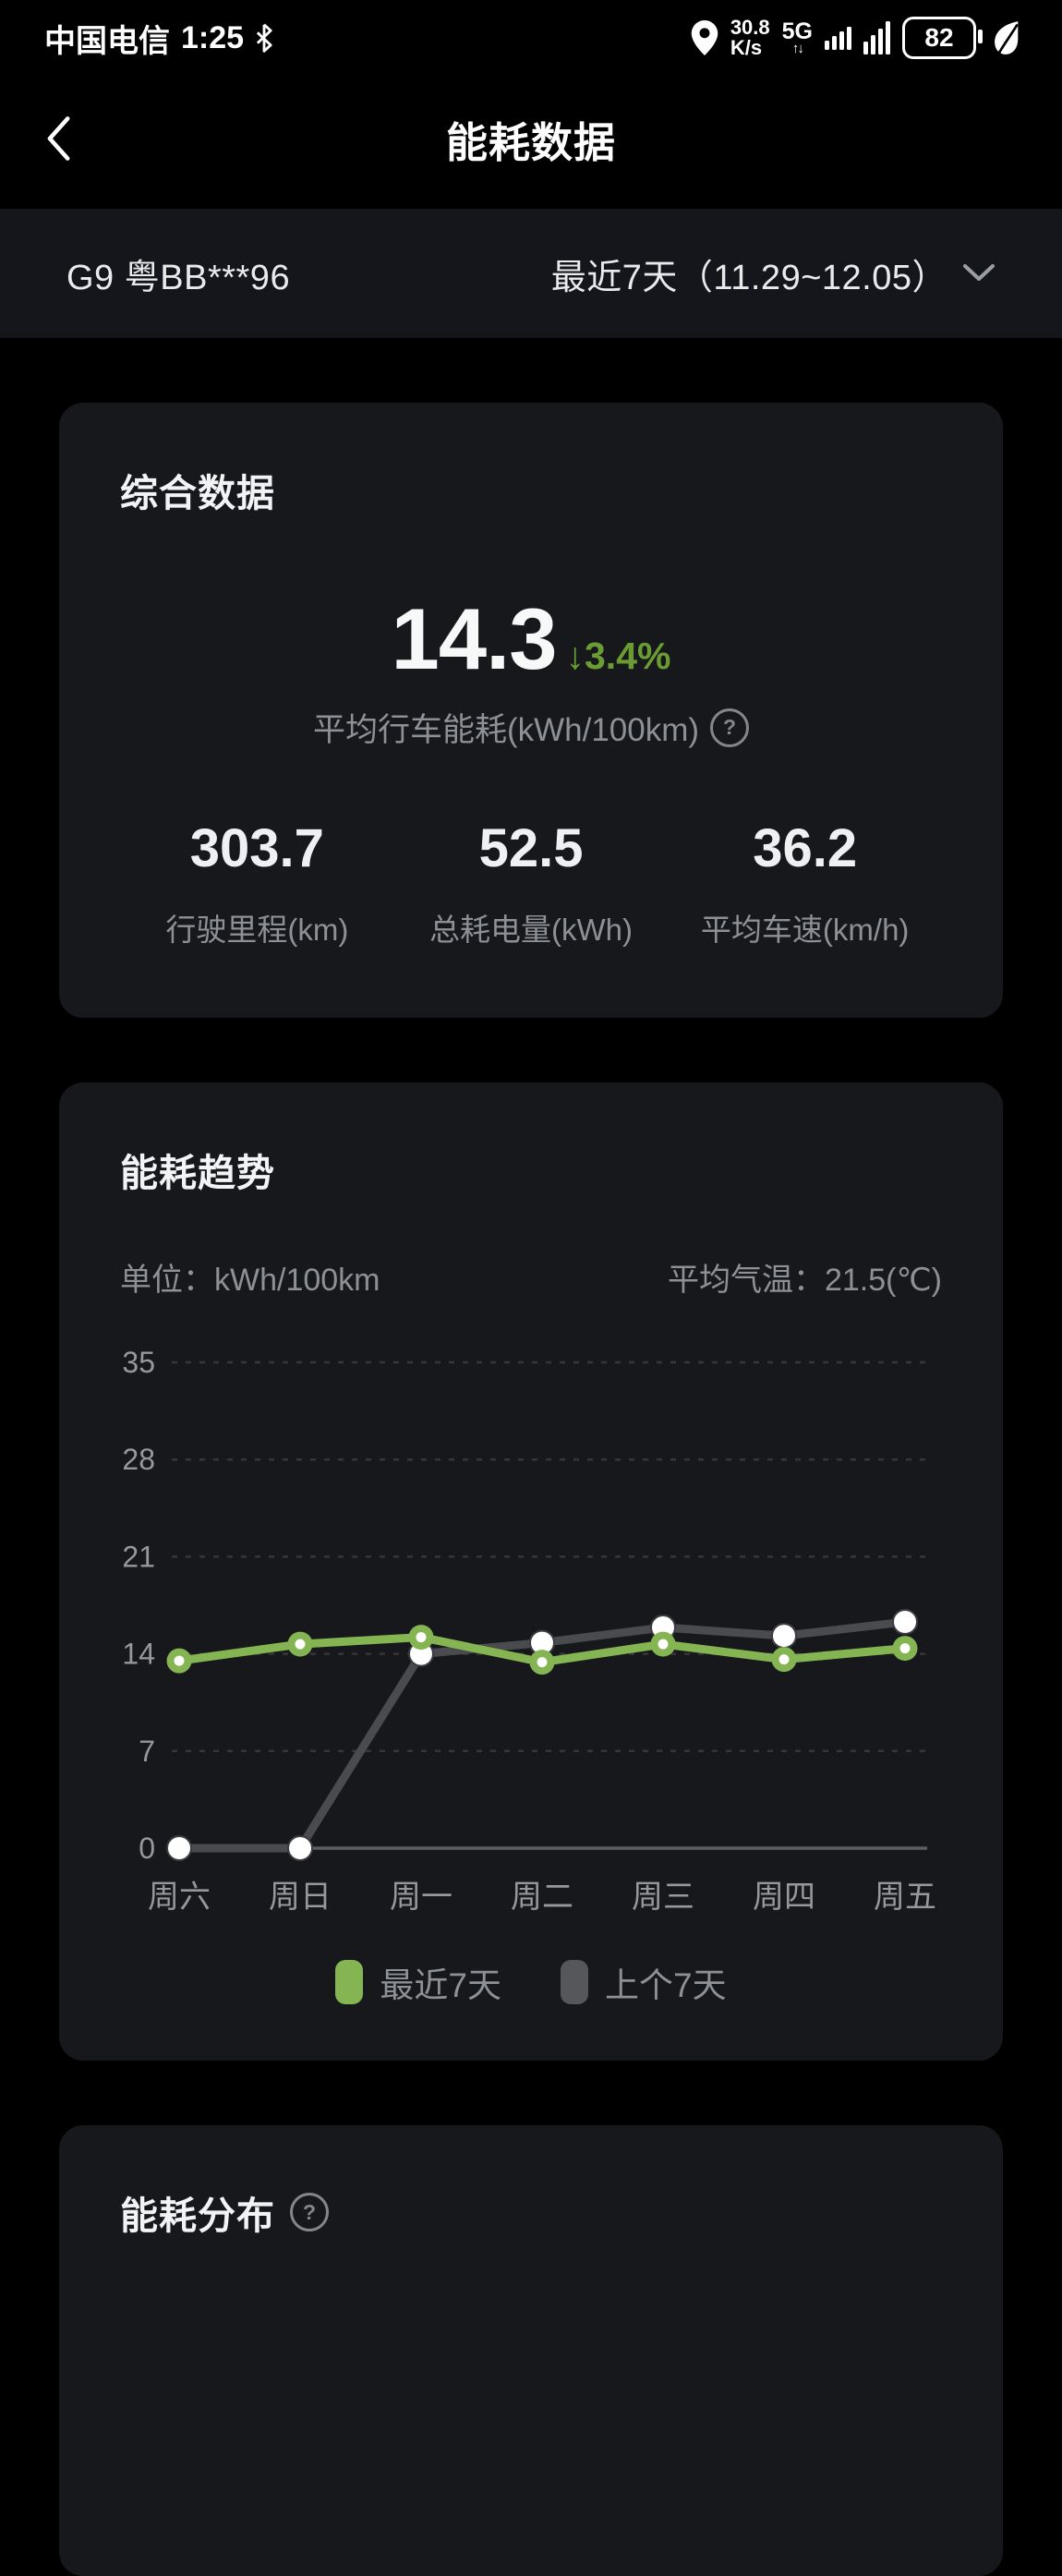 The height and width of the screenshot is (2576, 1062). What do you see at coordinates (147, 1751) in the screenshot?
I see `svg-text: 7` at bounding box center [147, 1751].